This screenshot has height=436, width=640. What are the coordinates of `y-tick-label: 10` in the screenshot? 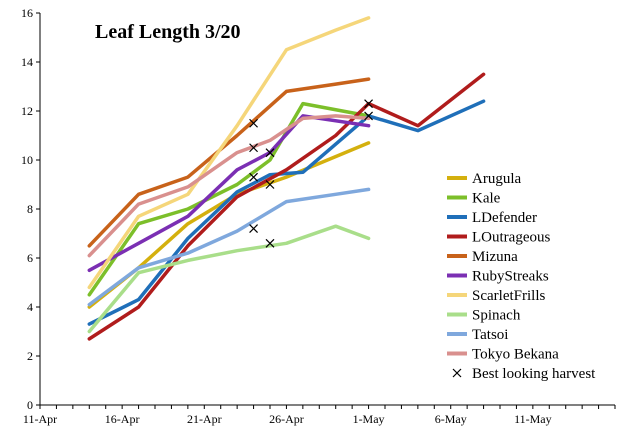 It's located at (27, 160).